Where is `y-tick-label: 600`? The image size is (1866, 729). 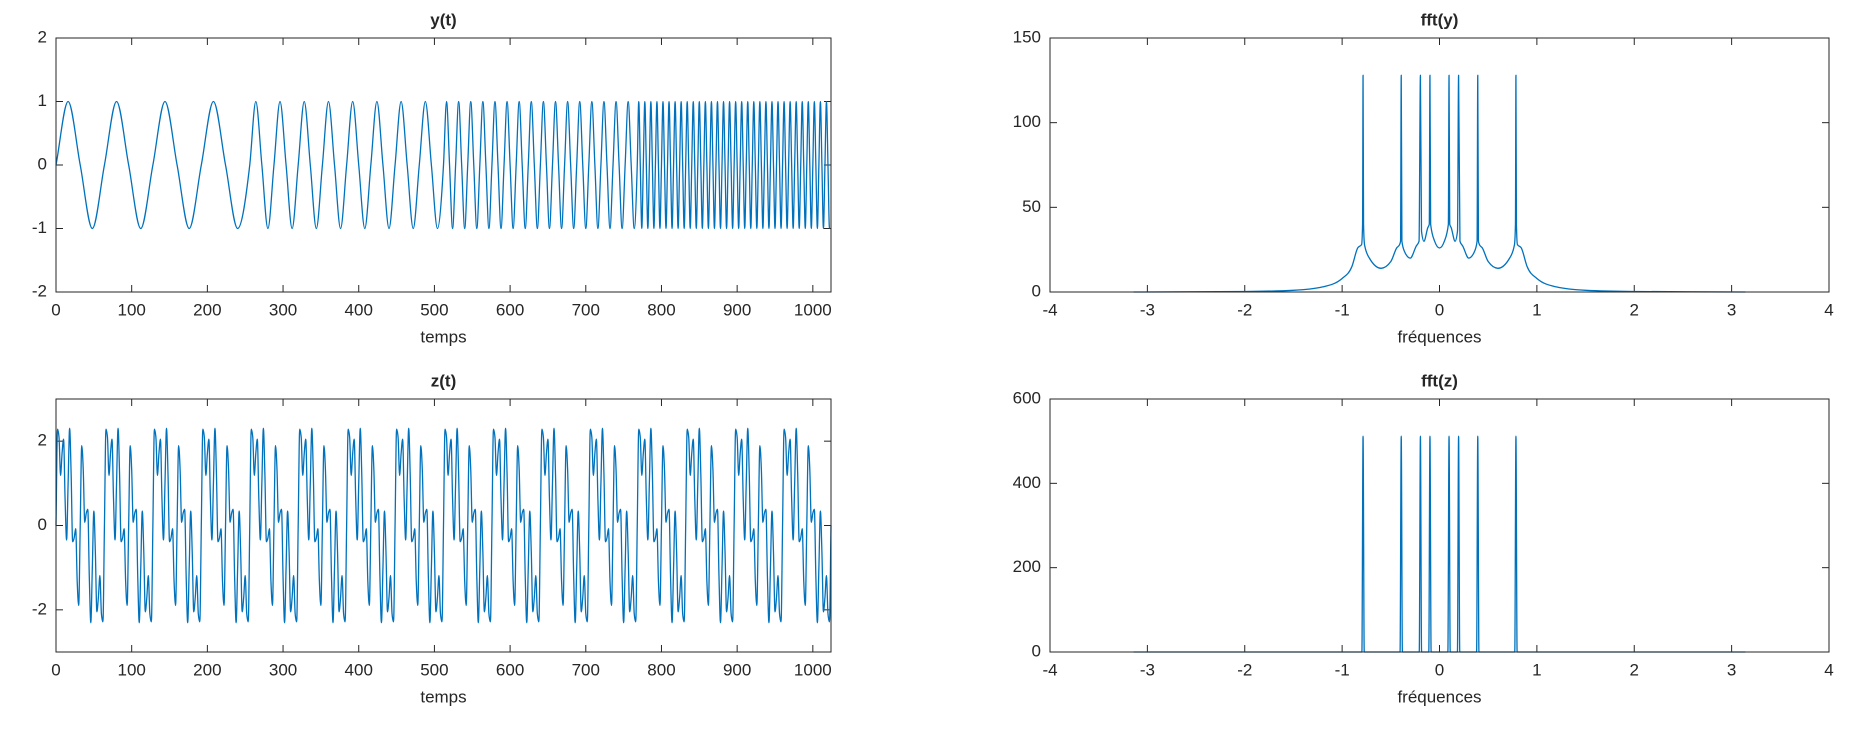 y-tick-label: 600 is located at coordinates (1027, 397).